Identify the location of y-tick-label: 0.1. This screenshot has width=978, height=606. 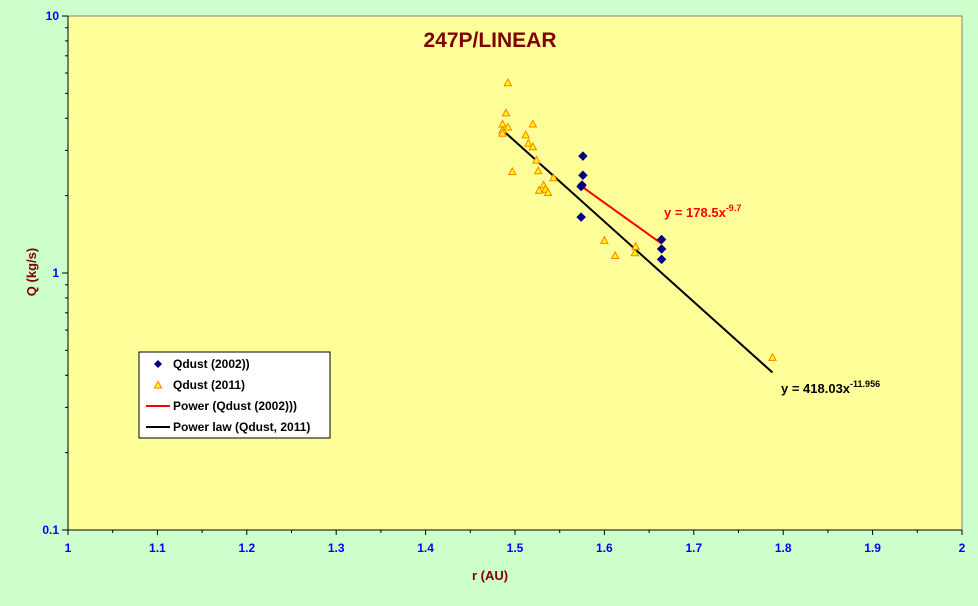
(50, 530).